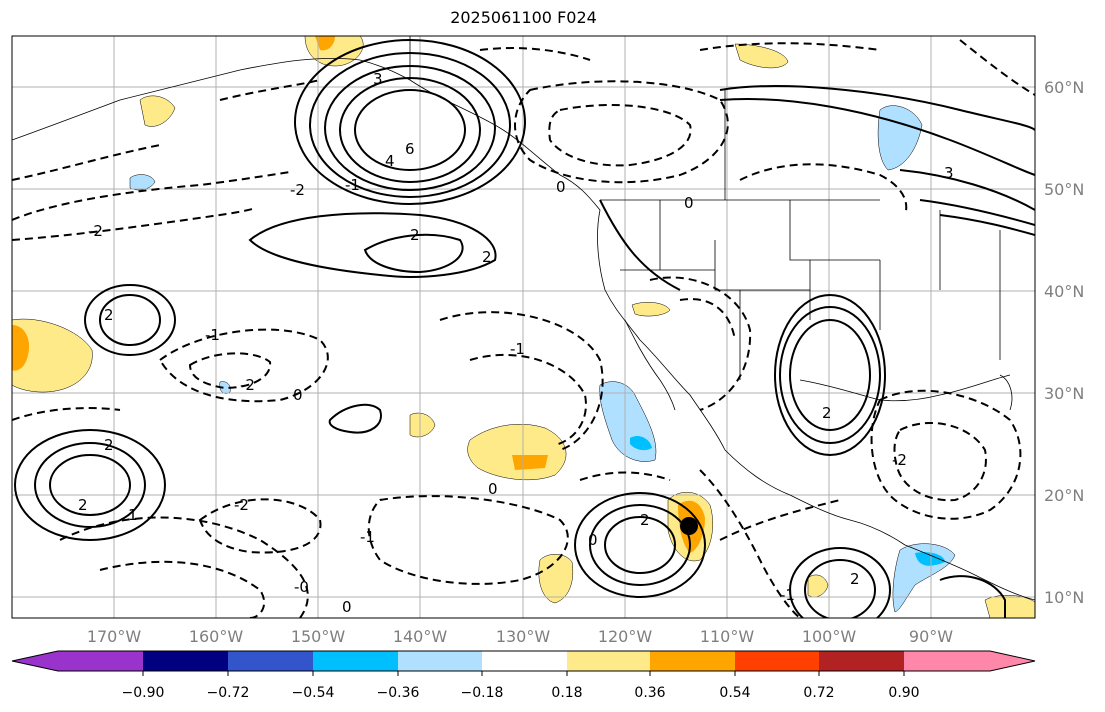  What do you see at coordinates (1064, 495) in the screenshot?
I see `lat-label: 20°N` at bounding box center [1064, 495].